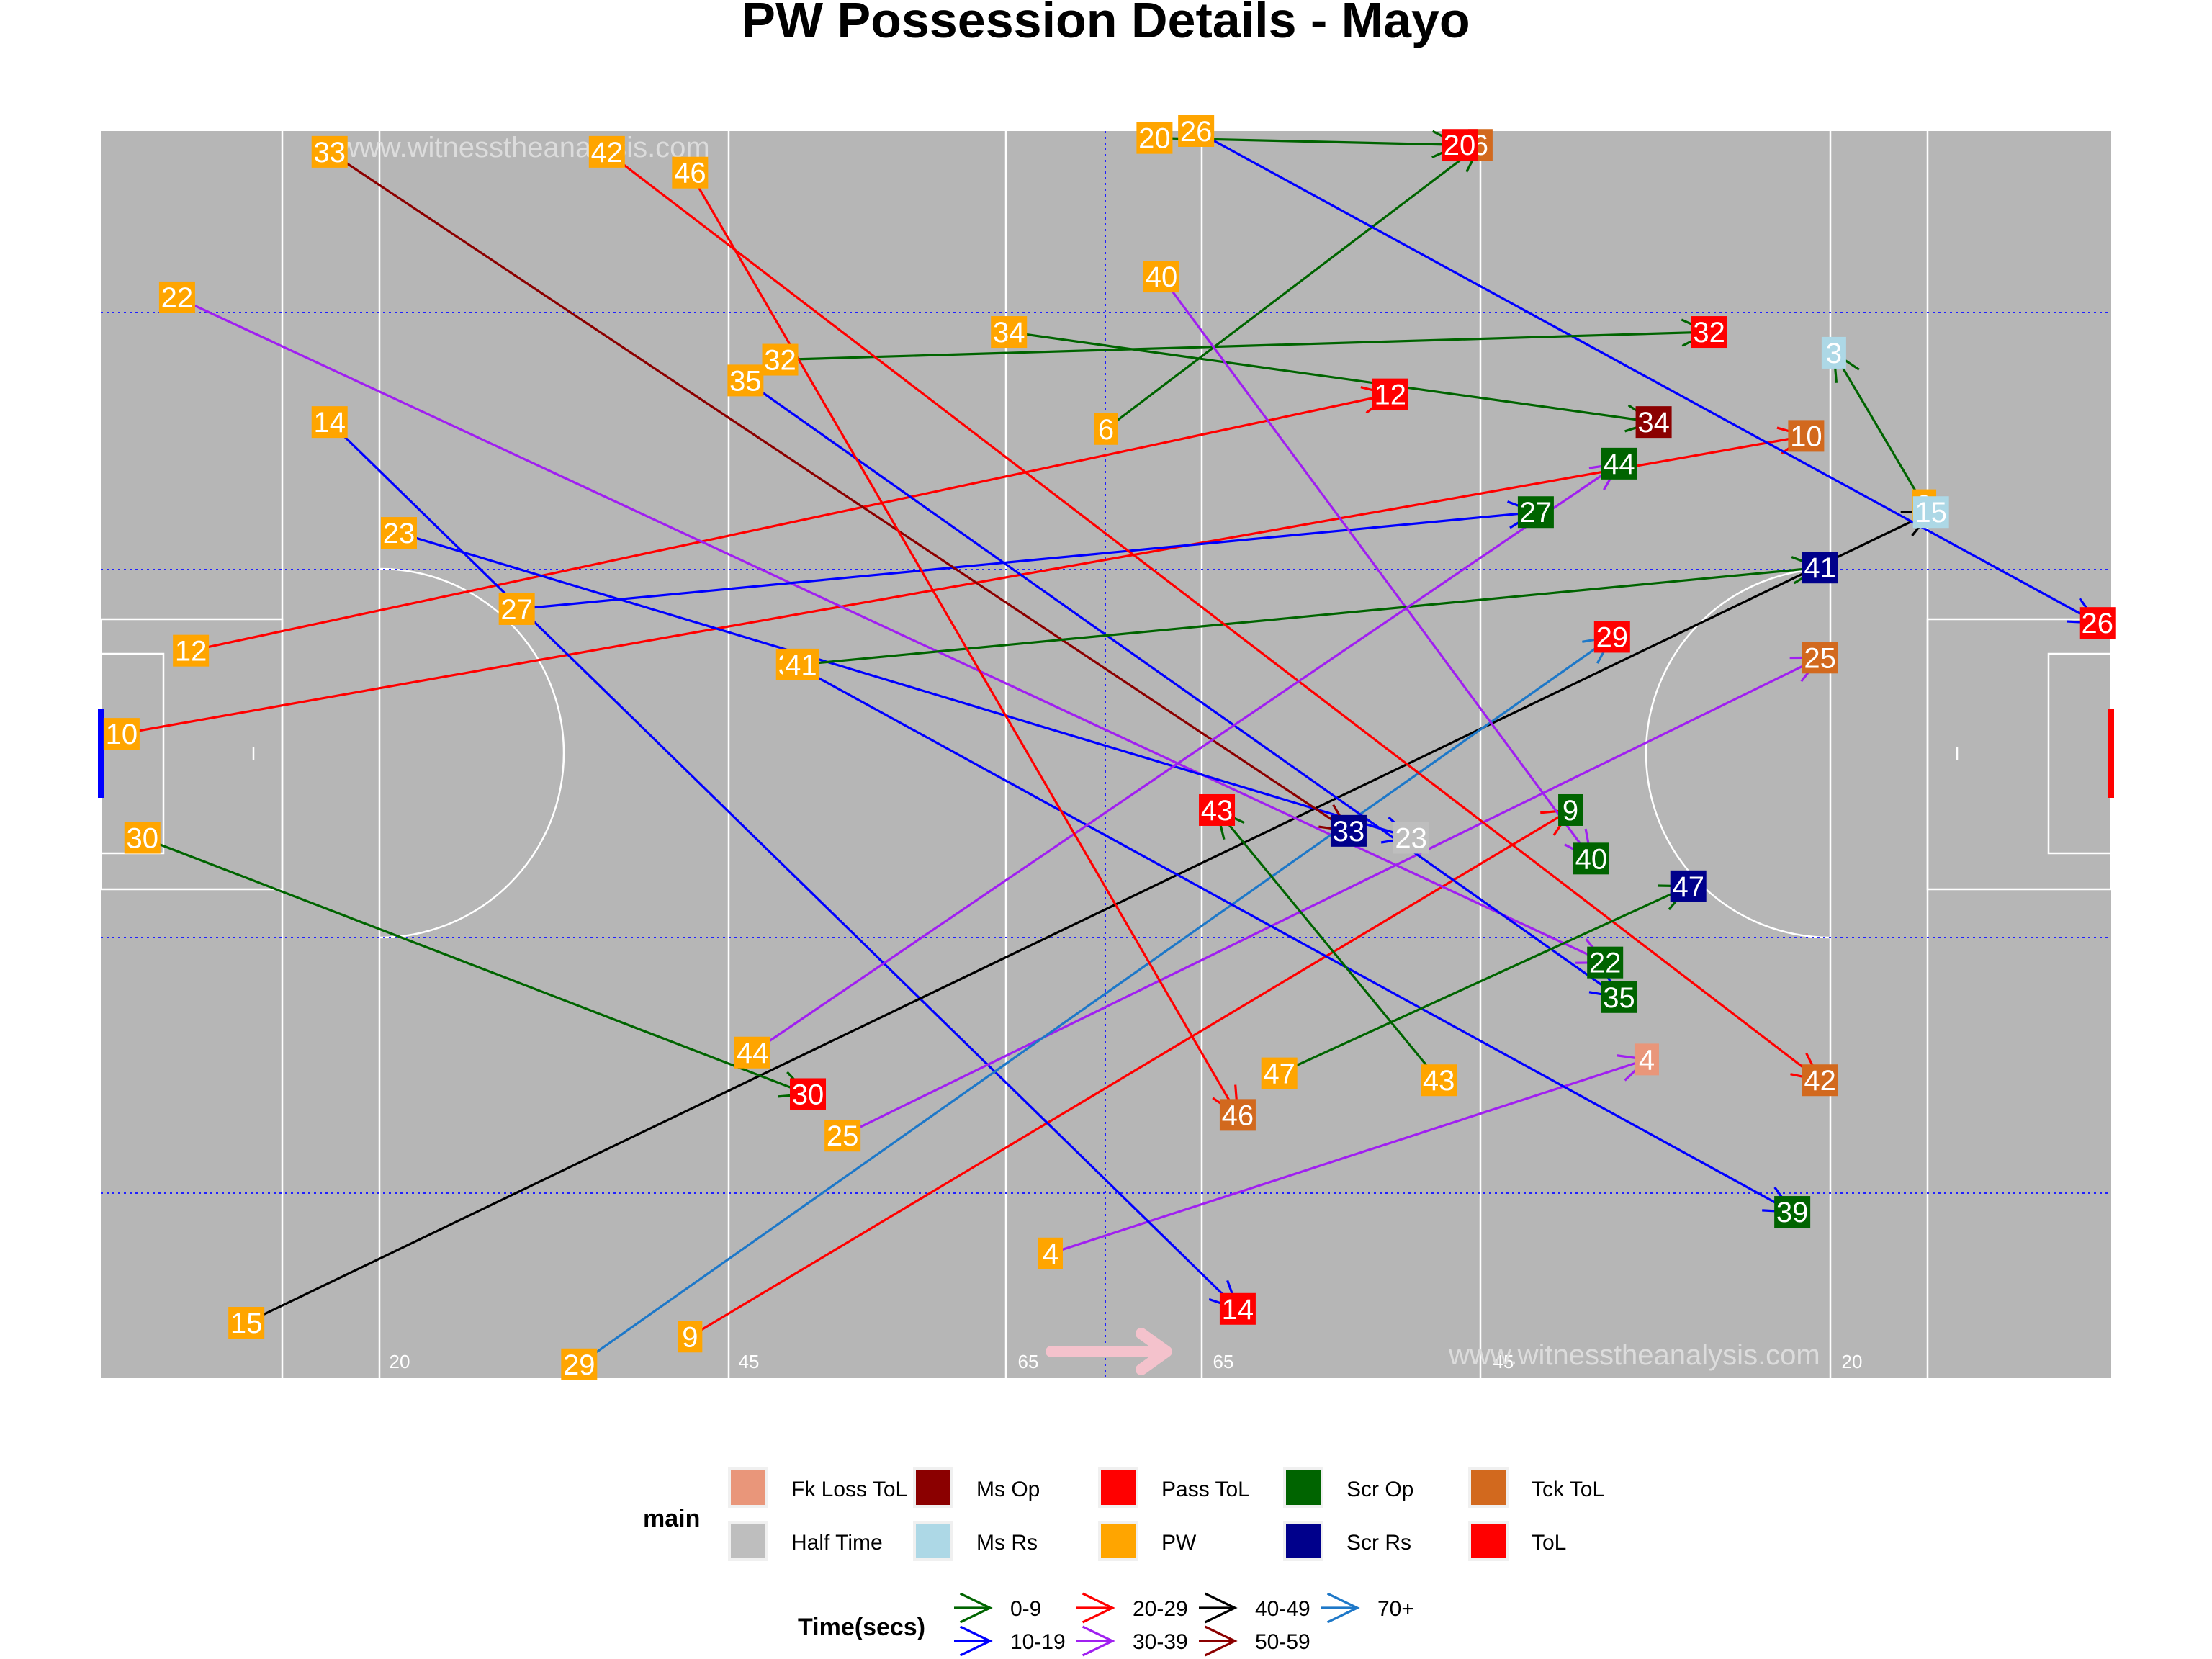 The image size is (2212, 1659). What do you see at coordinates (1379, 1543) in the screenshot?
I see `svg-text: Scr Rs` at bounding box center [1379, 1543].